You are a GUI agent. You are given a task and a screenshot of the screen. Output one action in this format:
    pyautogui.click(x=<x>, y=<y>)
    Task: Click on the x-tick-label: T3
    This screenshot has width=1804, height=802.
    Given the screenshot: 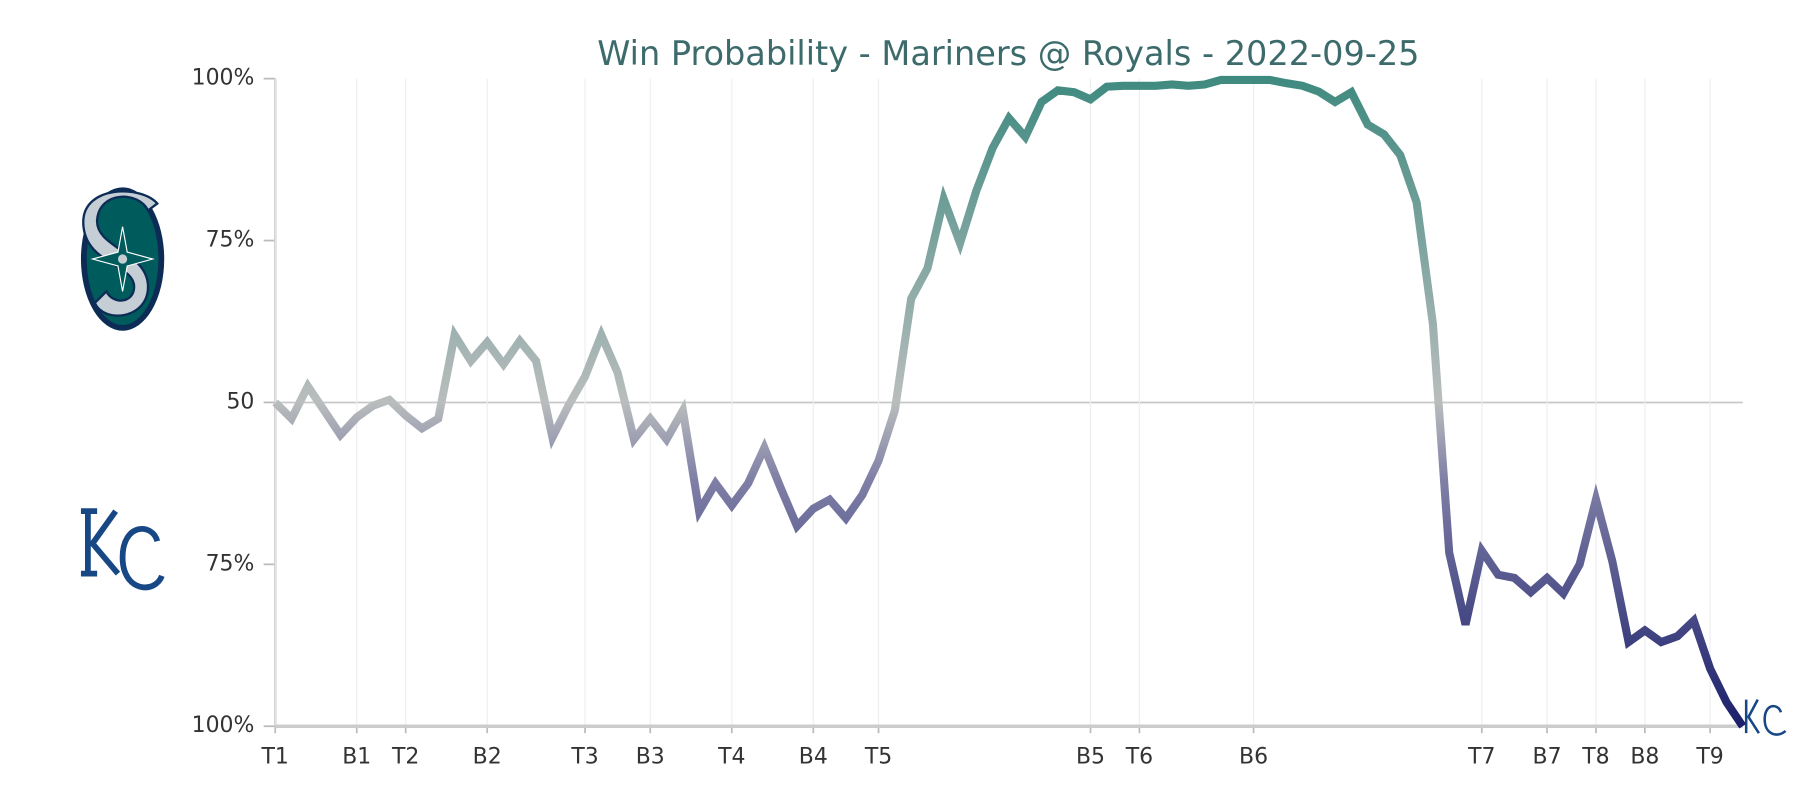 What is the action you would take?
    pyautogui.click(x=584, y=756)
    